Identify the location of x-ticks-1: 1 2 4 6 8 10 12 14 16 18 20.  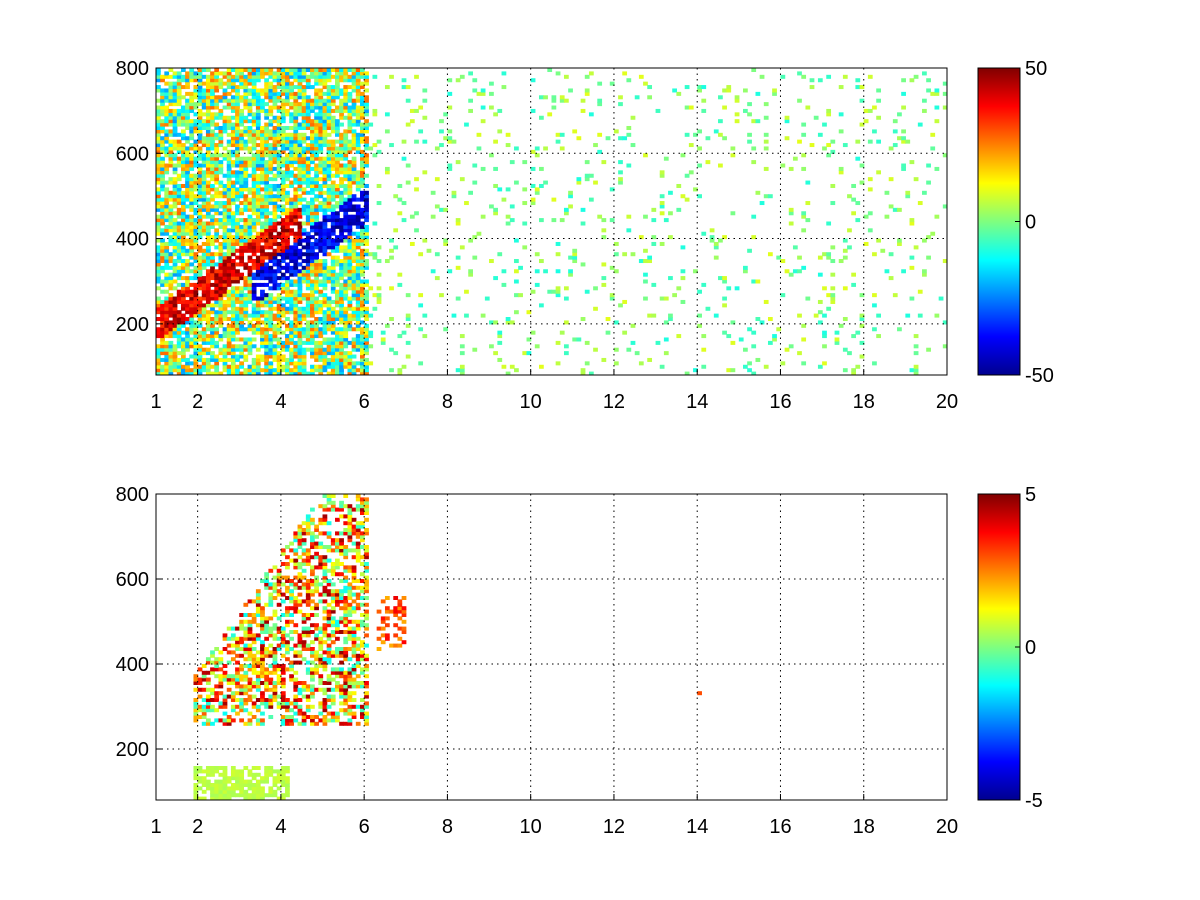
(554, 391).